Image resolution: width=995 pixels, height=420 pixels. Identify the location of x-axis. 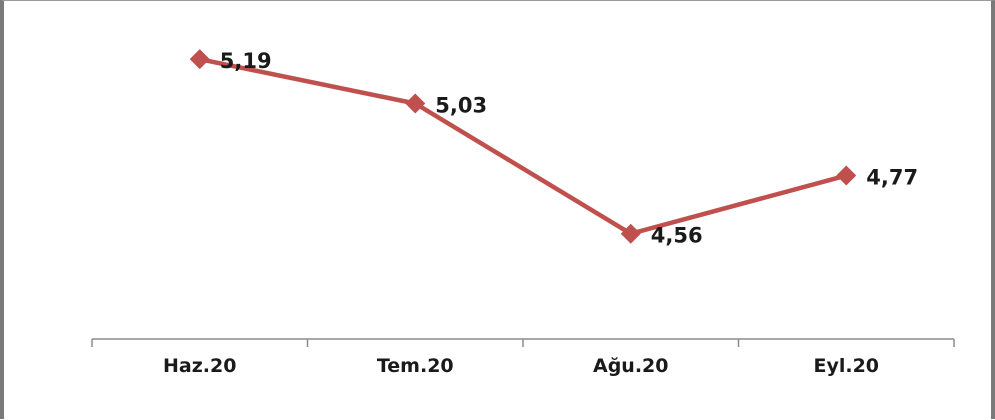
(523, 342).